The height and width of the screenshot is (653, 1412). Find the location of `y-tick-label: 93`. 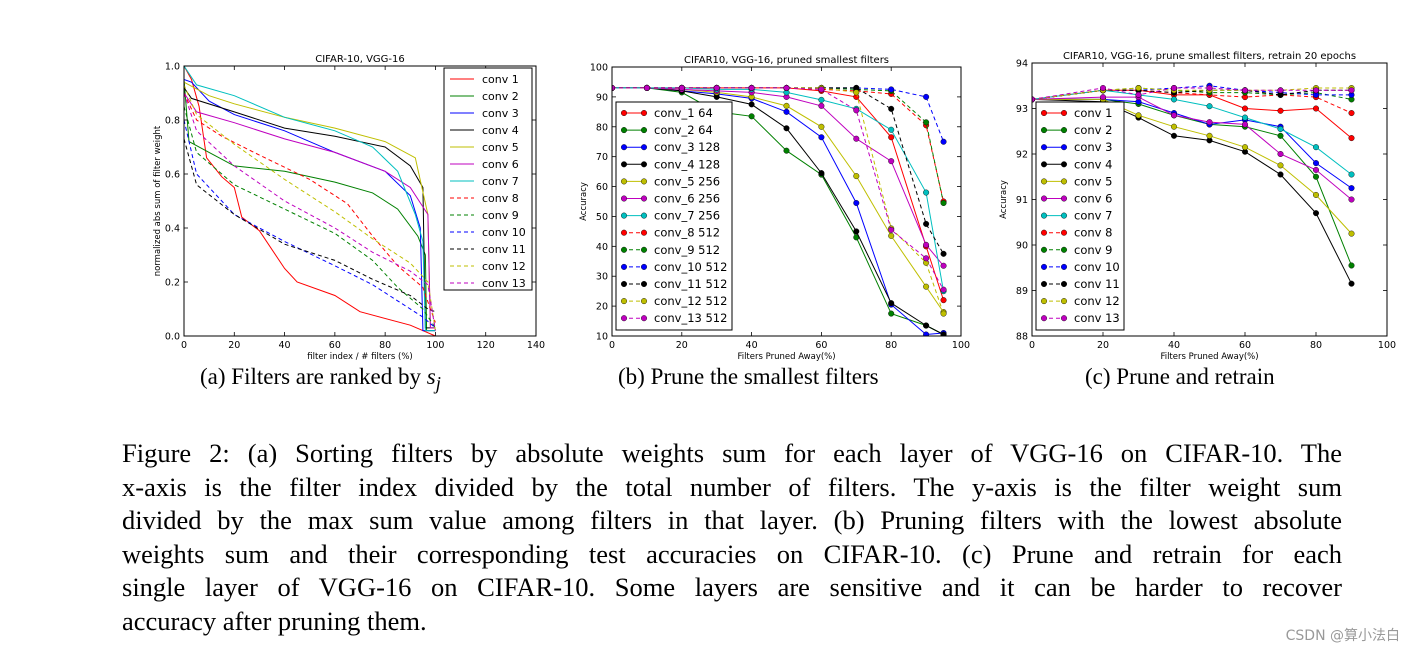

y-tick-label: 93 is located at coordinates (1022, 109).